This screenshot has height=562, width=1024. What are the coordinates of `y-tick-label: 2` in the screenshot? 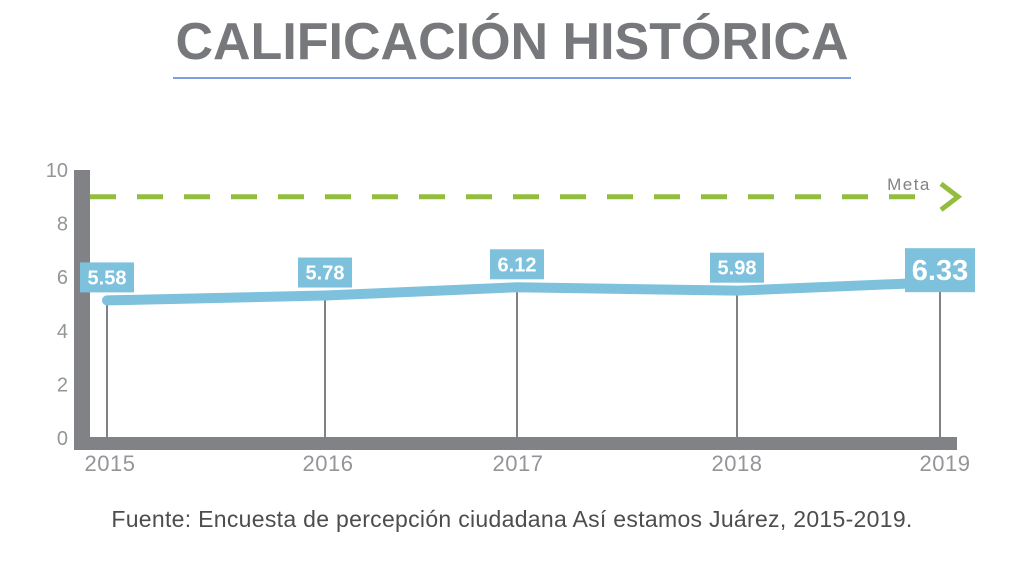 It's located at (62, 385).